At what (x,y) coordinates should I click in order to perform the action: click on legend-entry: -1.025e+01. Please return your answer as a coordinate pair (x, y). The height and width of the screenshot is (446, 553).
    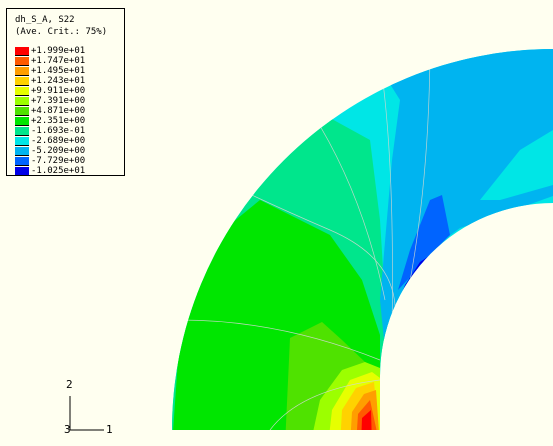
    Looking at the image, I should click on (69, 171).